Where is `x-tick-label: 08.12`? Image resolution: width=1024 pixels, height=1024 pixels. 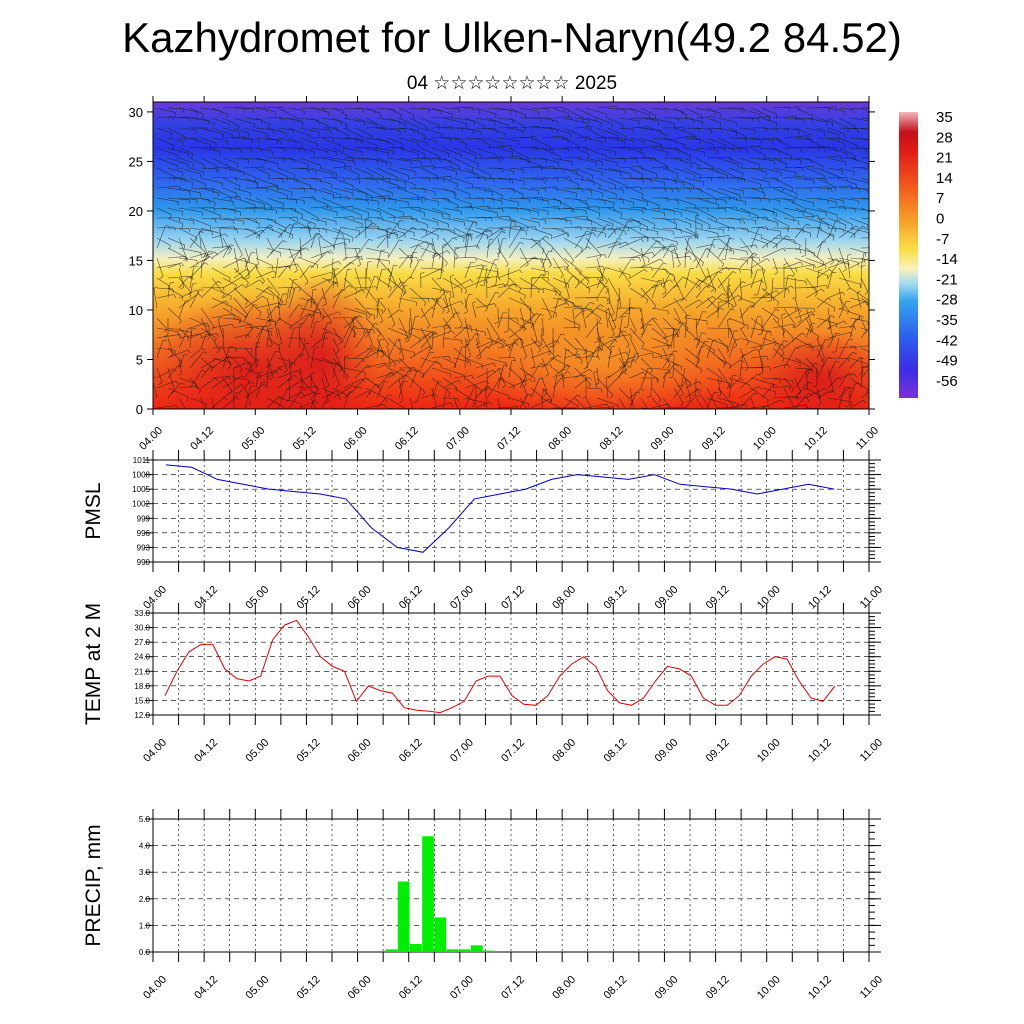
x-tick-label: 08.12 is located at coordinates (611, 439).